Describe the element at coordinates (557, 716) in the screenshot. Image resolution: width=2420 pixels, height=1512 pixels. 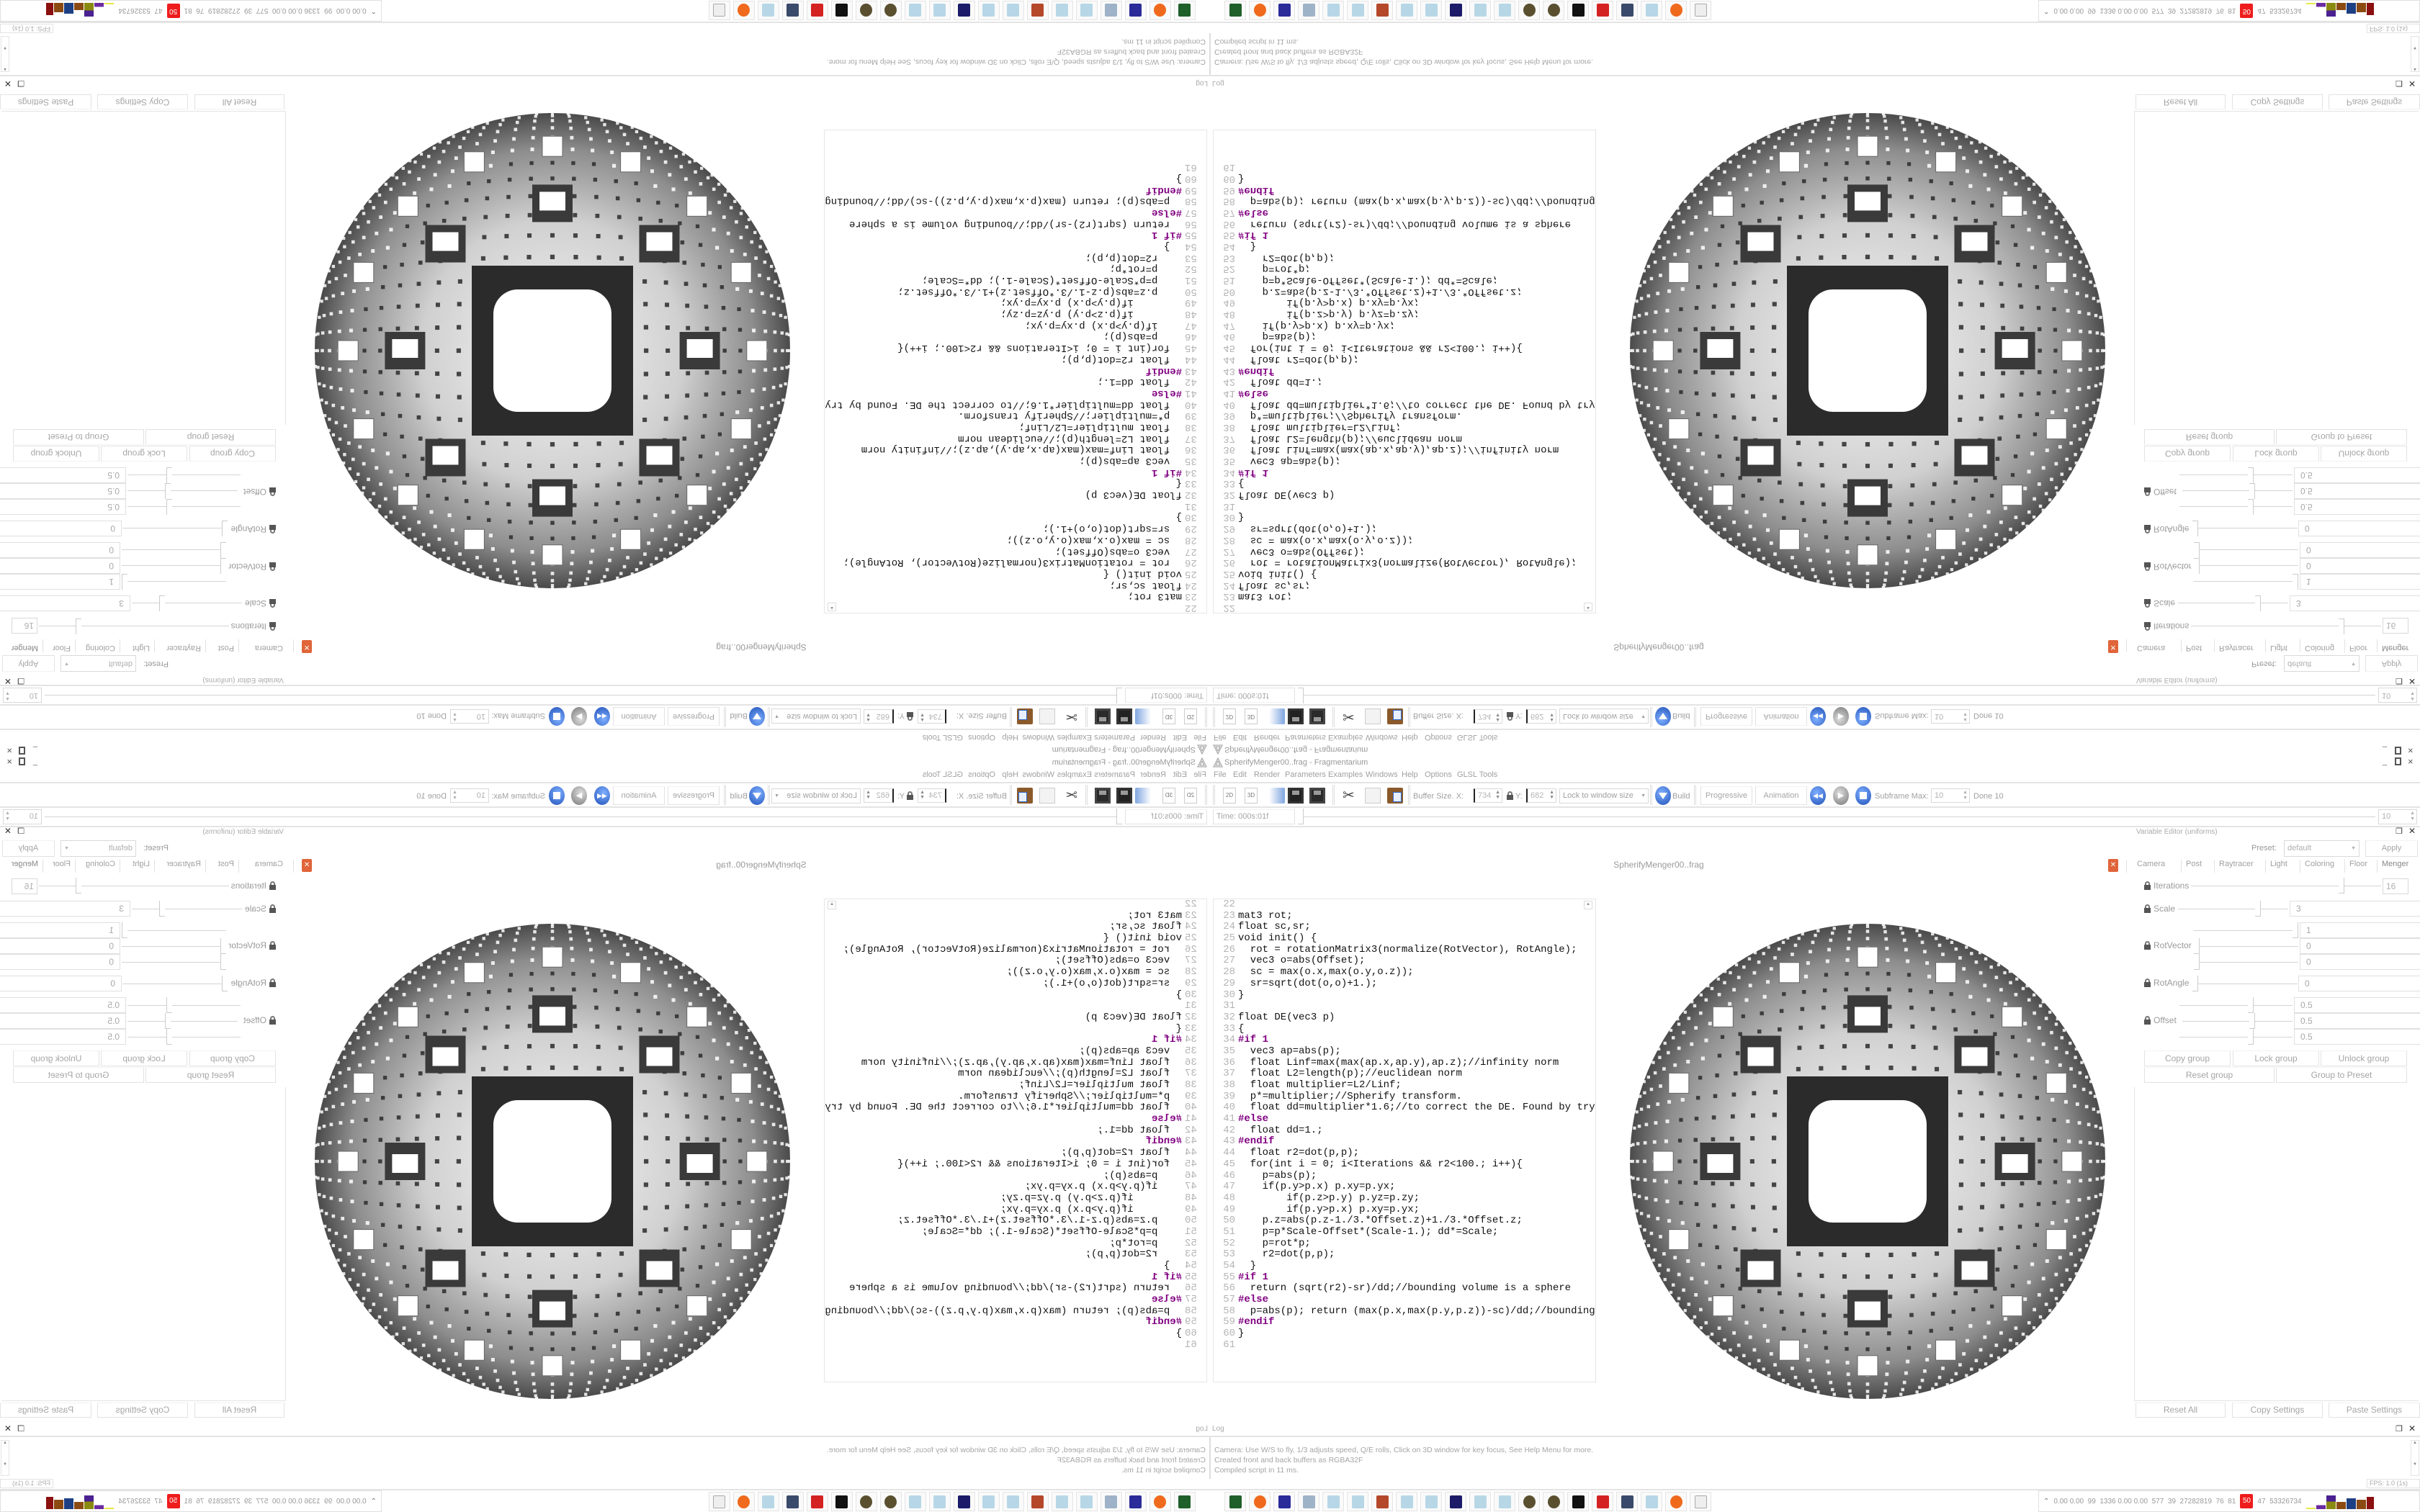
I see `stop-icon` at that location.